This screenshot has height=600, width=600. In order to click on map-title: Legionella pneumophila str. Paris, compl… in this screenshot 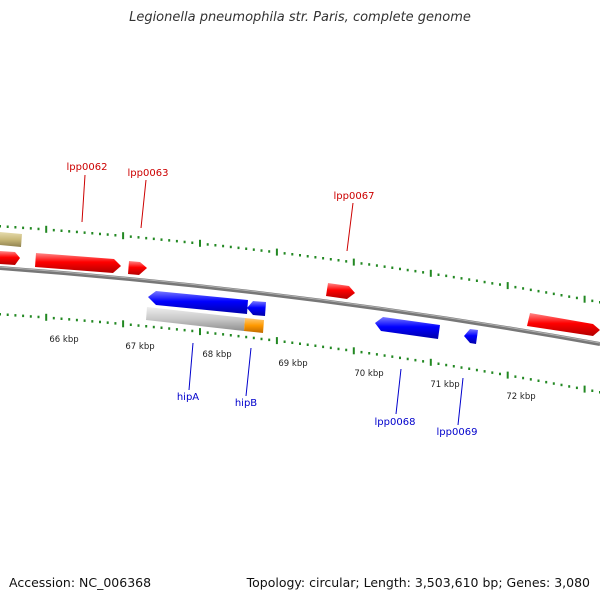, I will do `click(300, 17)`.